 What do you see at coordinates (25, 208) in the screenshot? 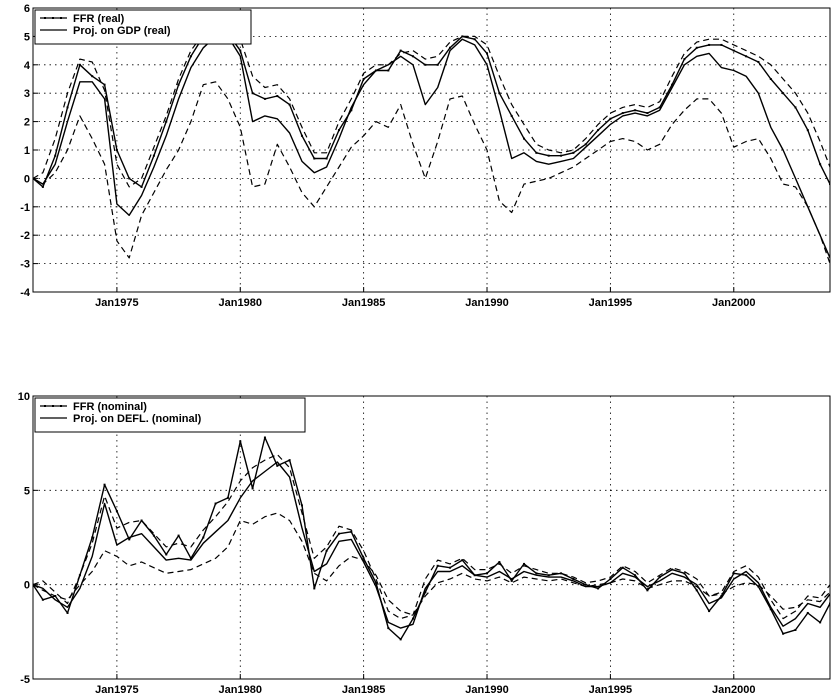
I see `y-tick-label: -1` at bounding box center [25, 208].